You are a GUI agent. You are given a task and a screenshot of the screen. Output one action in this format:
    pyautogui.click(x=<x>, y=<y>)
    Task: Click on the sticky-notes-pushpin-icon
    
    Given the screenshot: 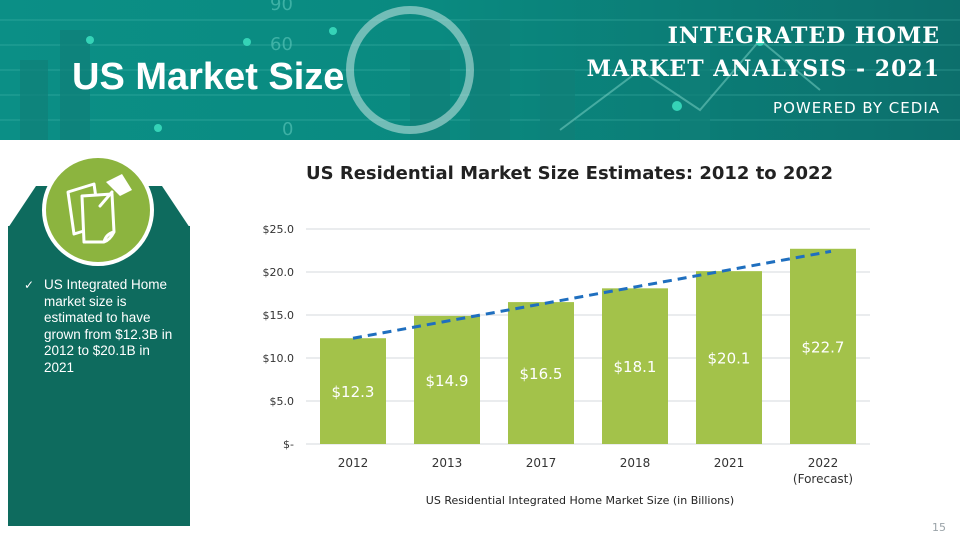 What is the action you would take?
    pyautogui.click(x=99, y=209)
    